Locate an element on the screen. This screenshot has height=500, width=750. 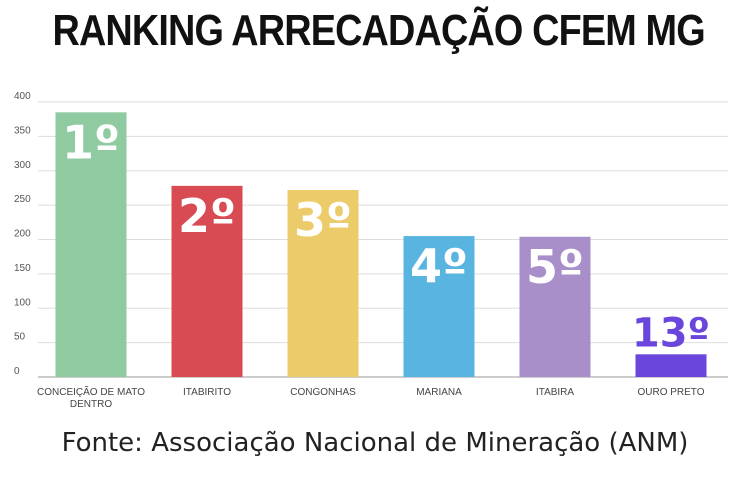
y-tick-label: 50 is located at coordinates (20, 337).